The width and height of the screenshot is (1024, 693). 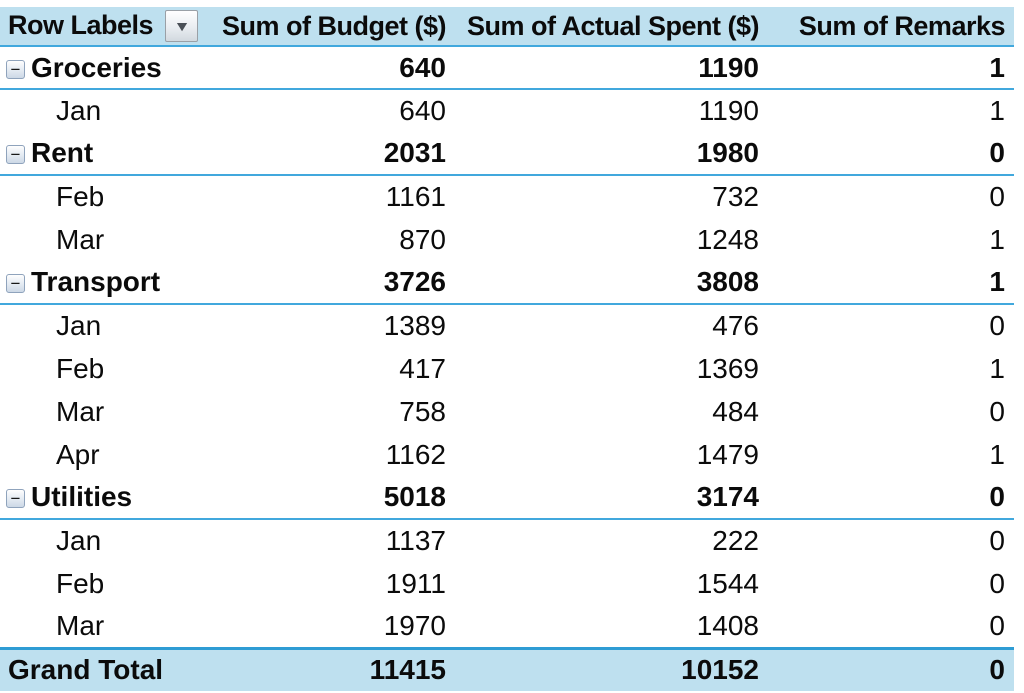 I want to click on actual-spent-cell: 732, so click(x=735, y=196).